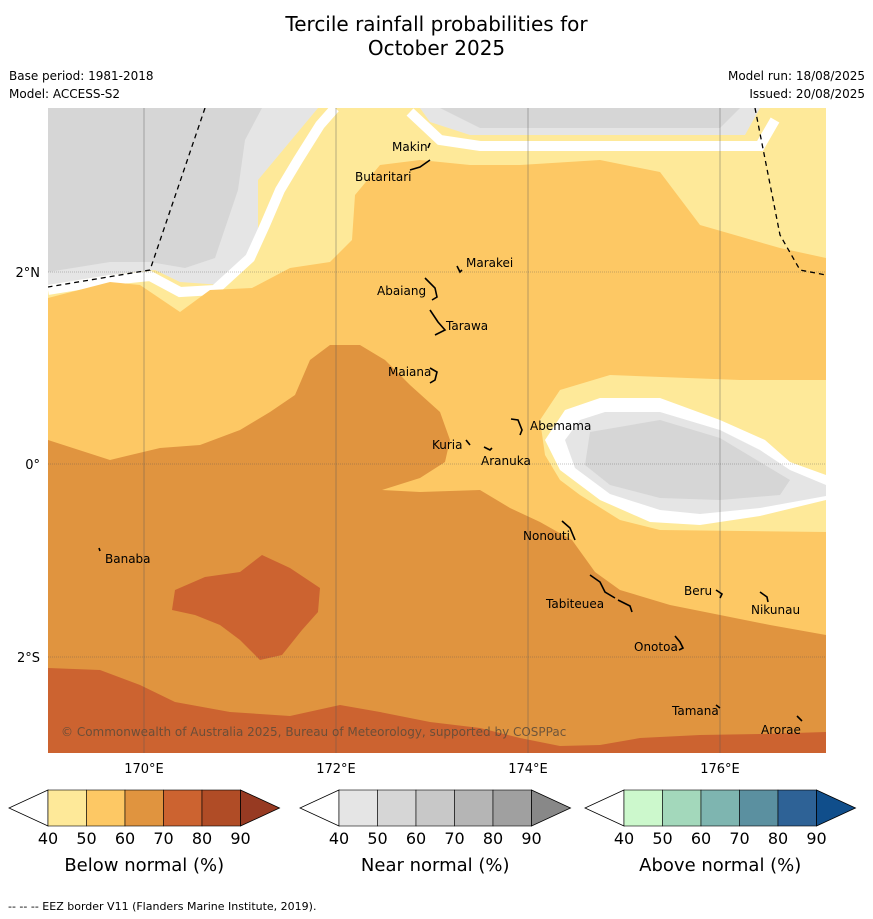  I want to click on meta-left: Base period: 1981-2018 Model: ACCESS-S2, so click(81, 85).